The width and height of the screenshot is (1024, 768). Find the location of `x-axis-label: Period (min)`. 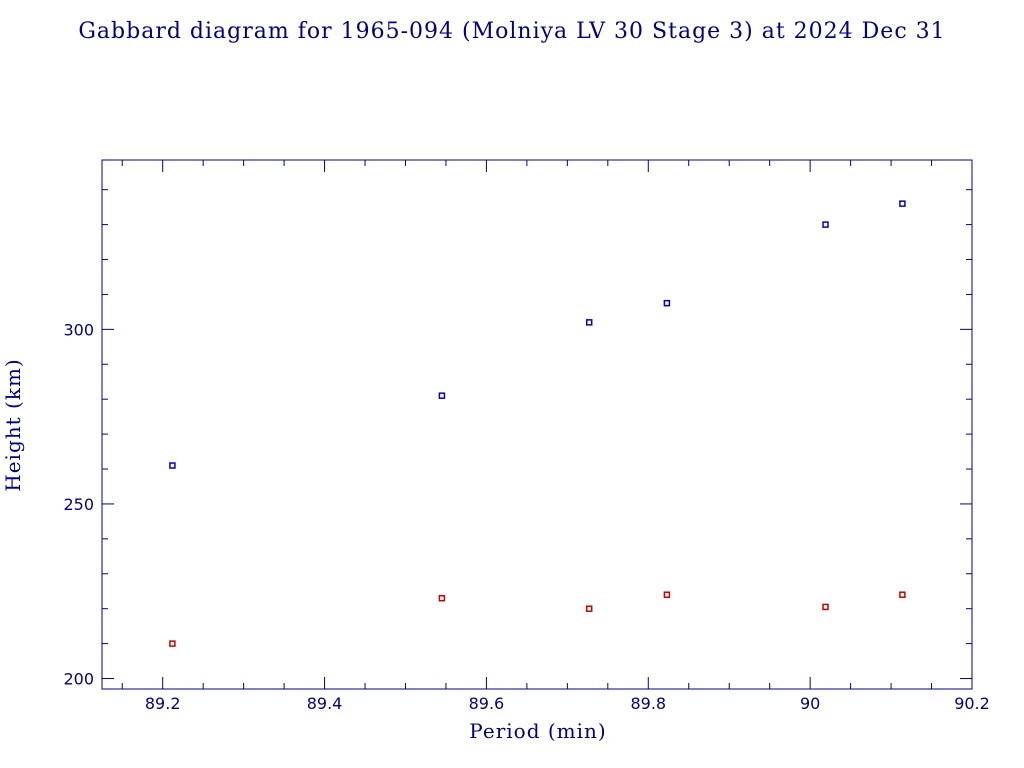

x-axis-label: Period (min) is located at coordinates (537, 731).